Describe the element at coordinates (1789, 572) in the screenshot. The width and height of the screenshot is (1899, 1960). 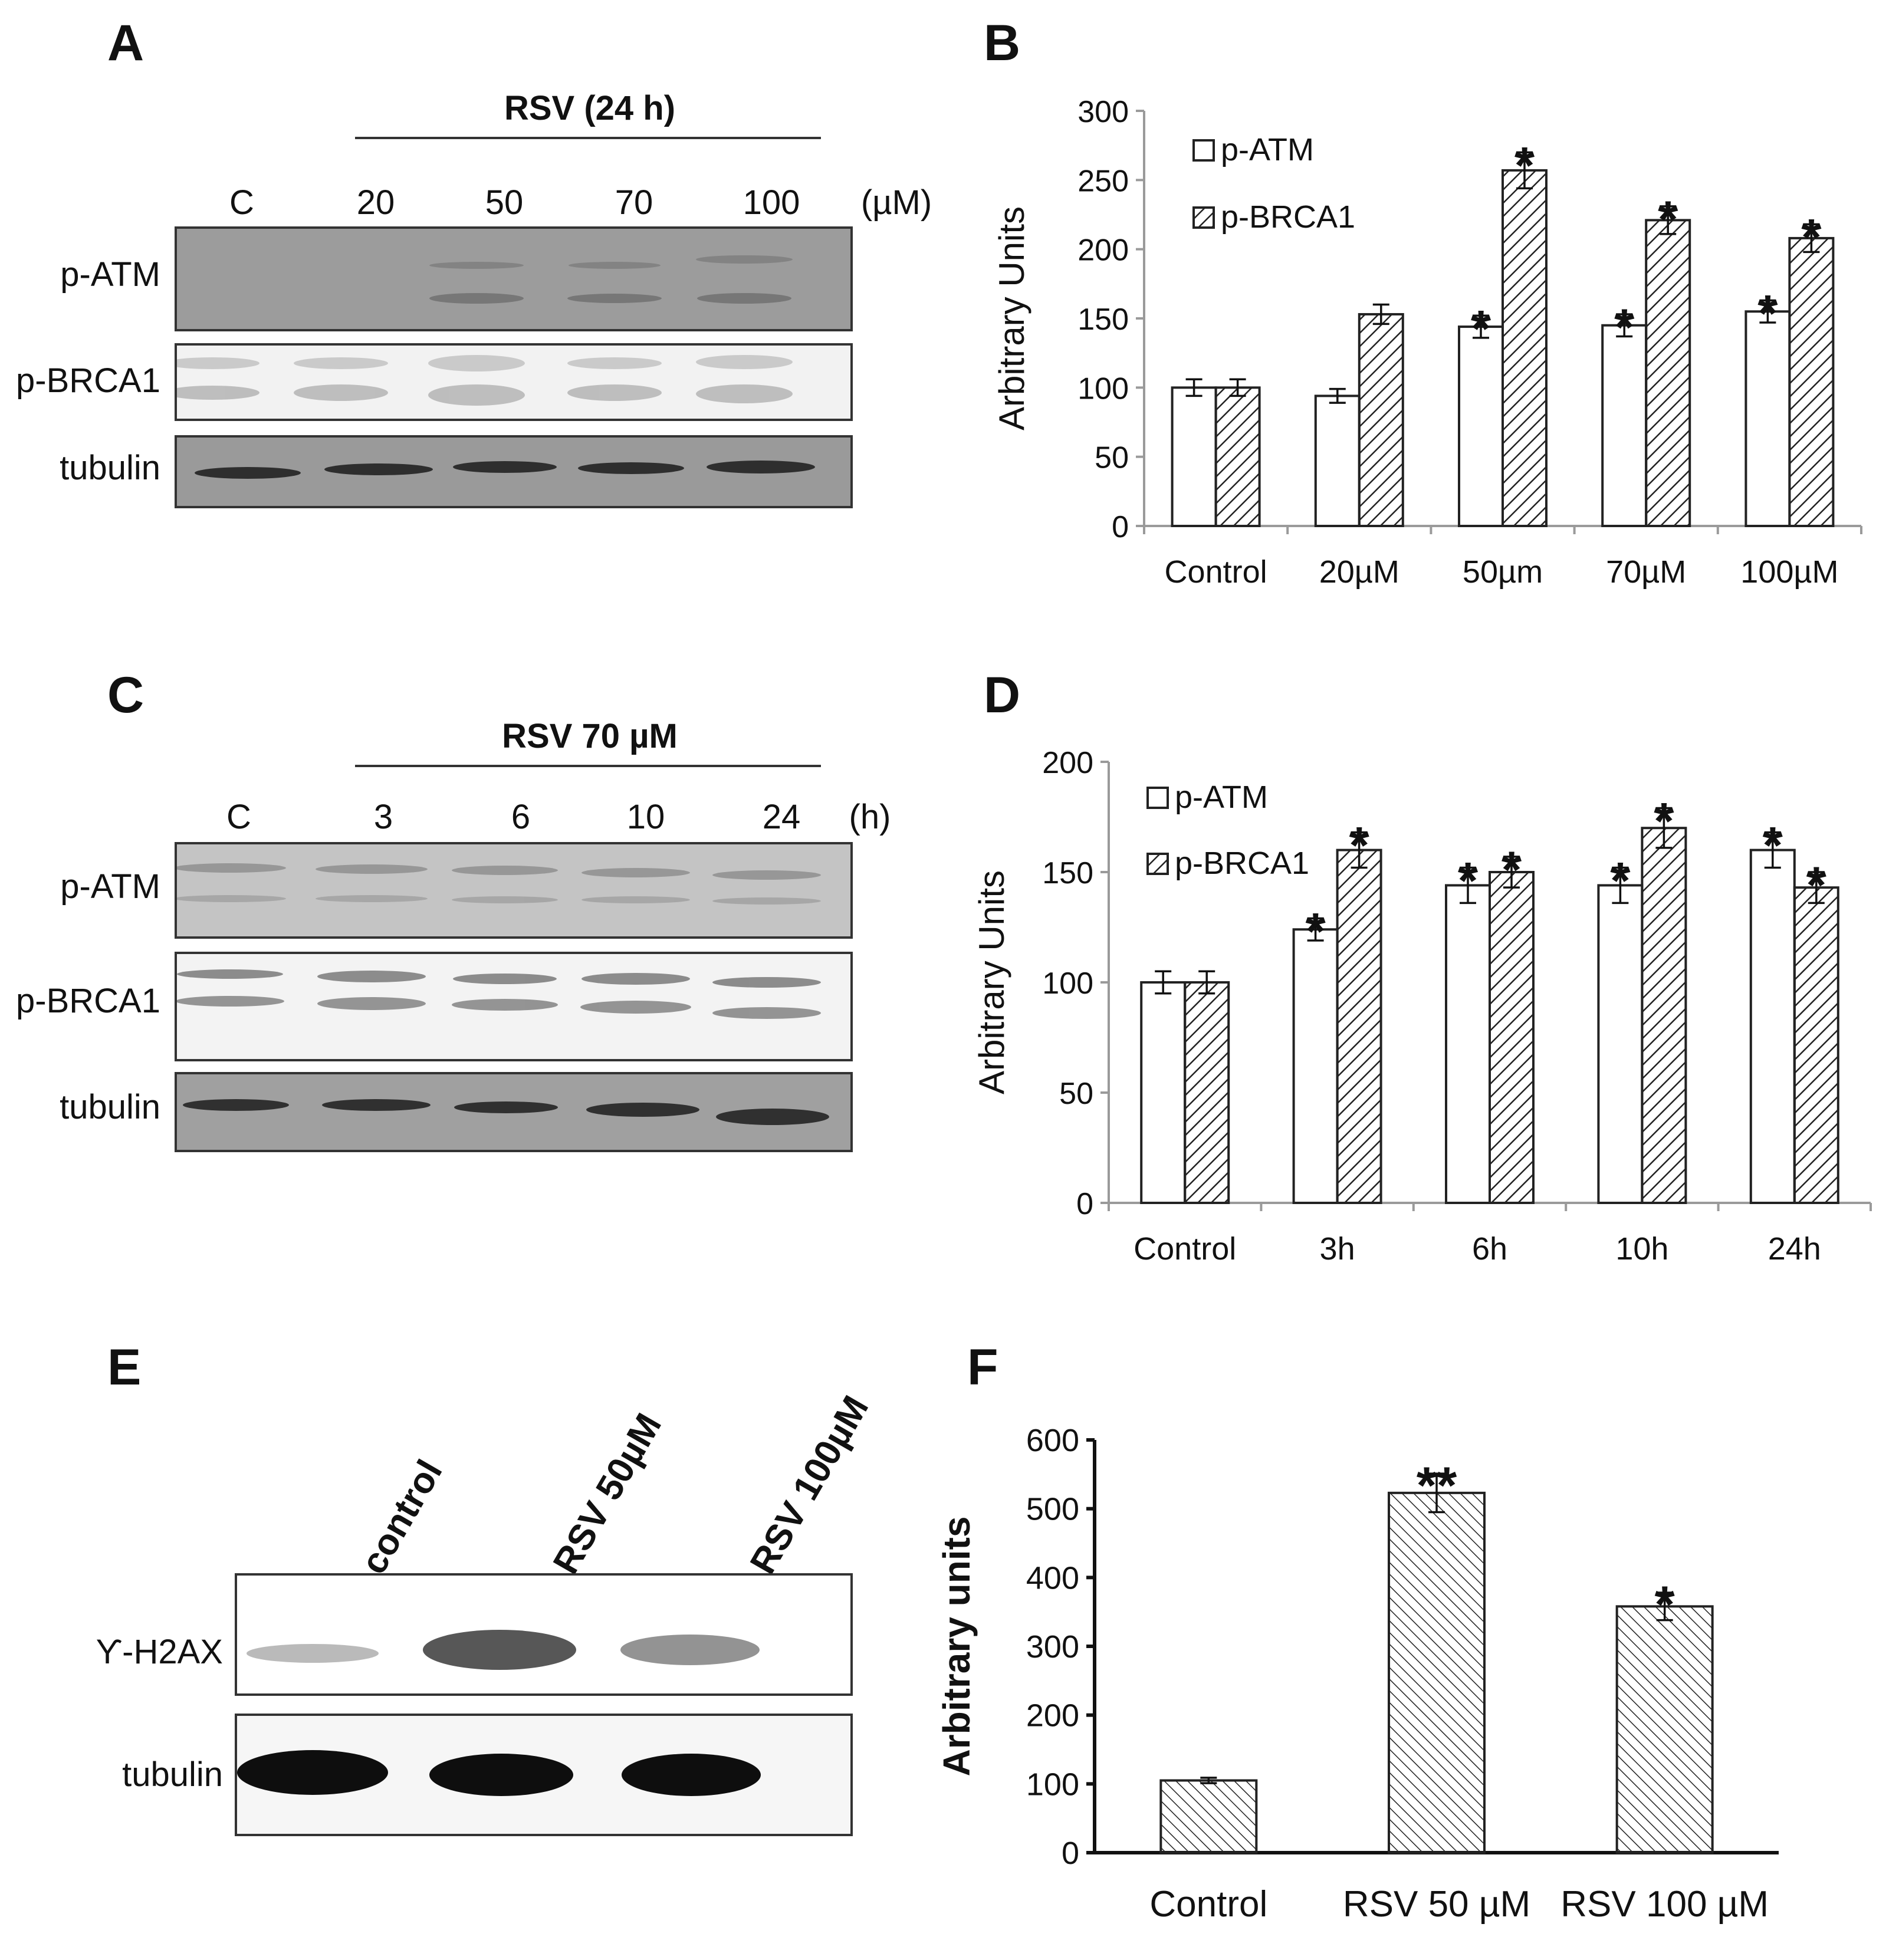
I see `x-tick-label: 100µM` at that location.